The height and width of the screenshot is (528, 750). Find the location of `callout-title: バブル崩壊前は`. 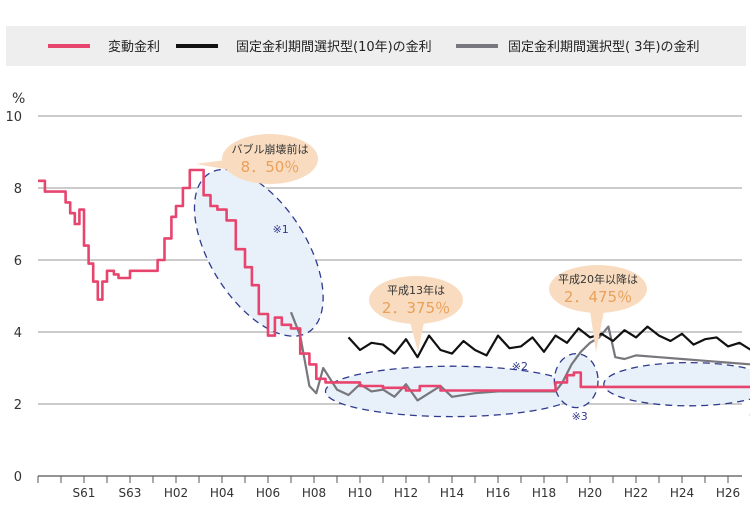

callout-title: バブル崩壊前は is located at coordinates (270, 149).